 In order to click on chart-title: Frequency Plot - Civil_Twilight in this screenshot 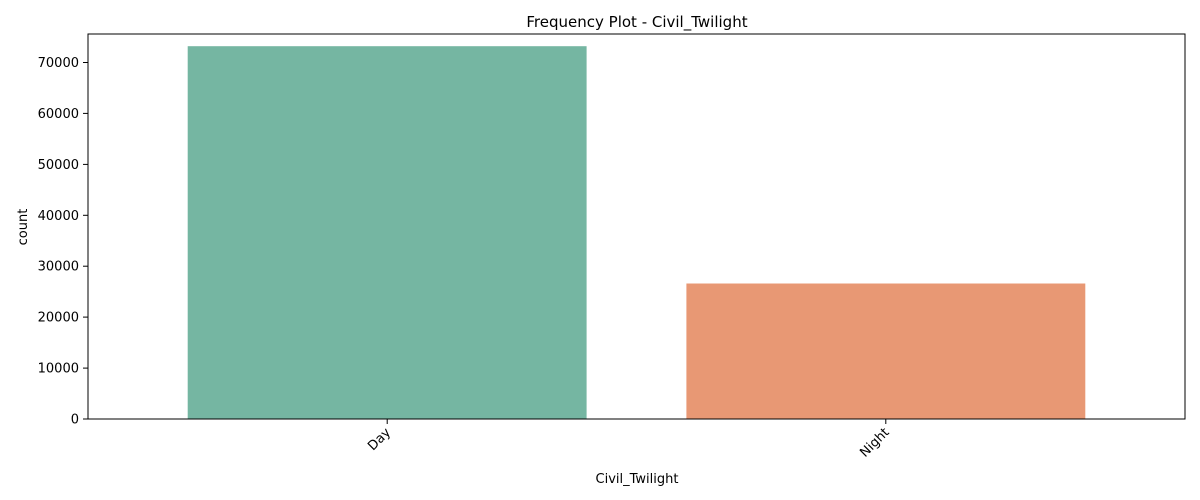, I will do `click(636, 22)`.